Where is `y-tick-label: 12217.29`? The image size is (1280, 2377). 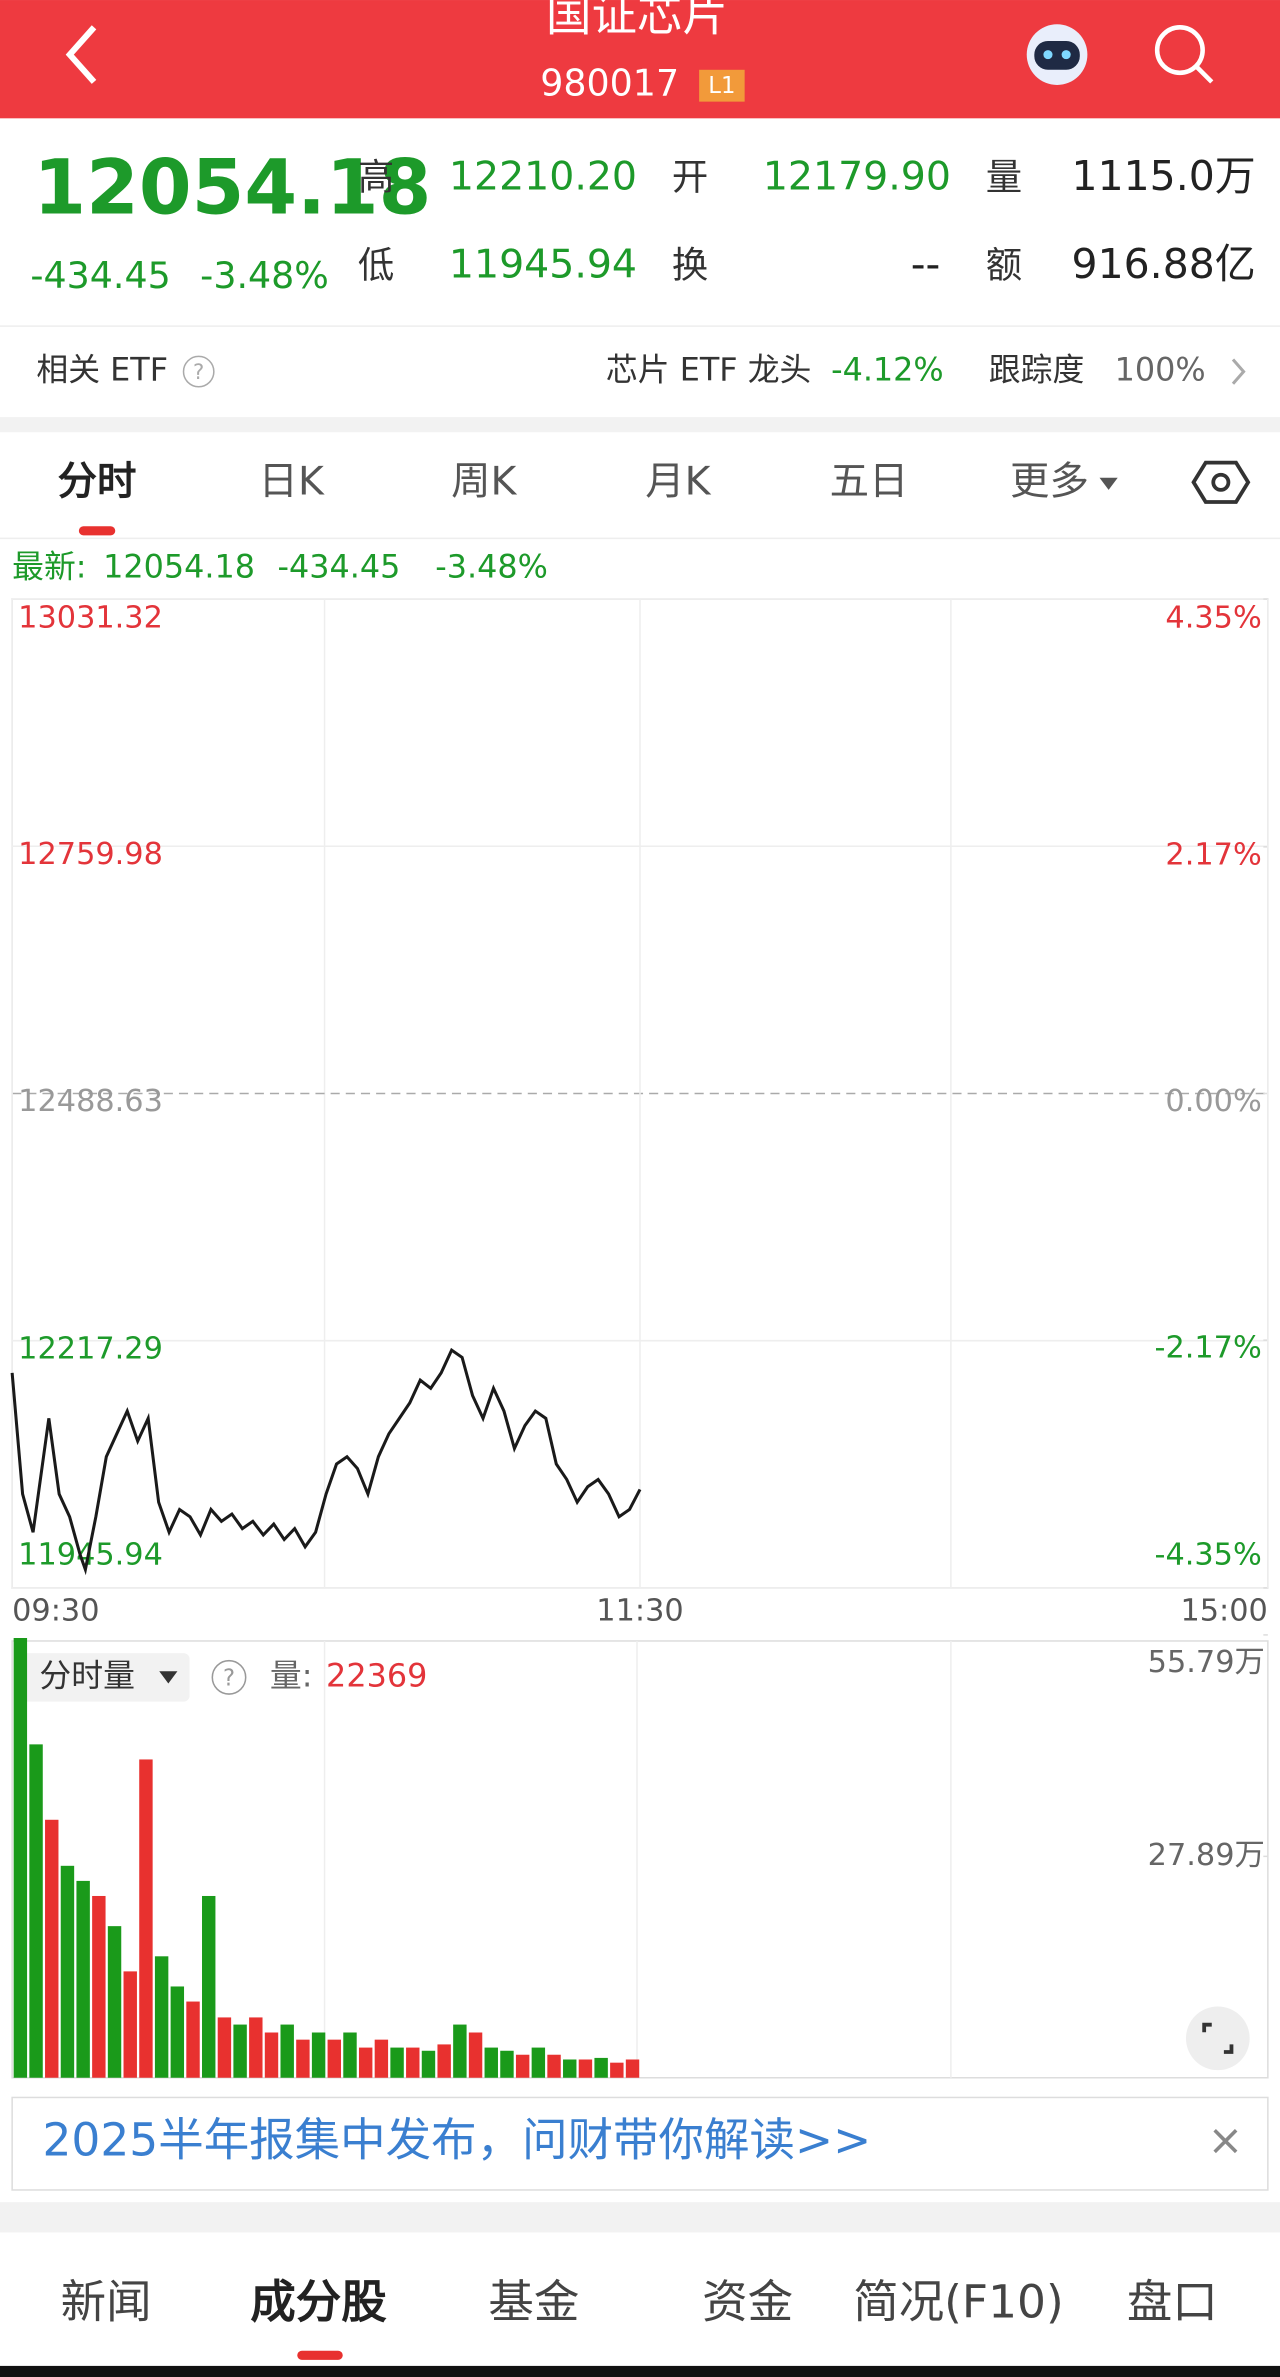
y-tick-label: 12217.29 is located at coordinates (90, 1348).